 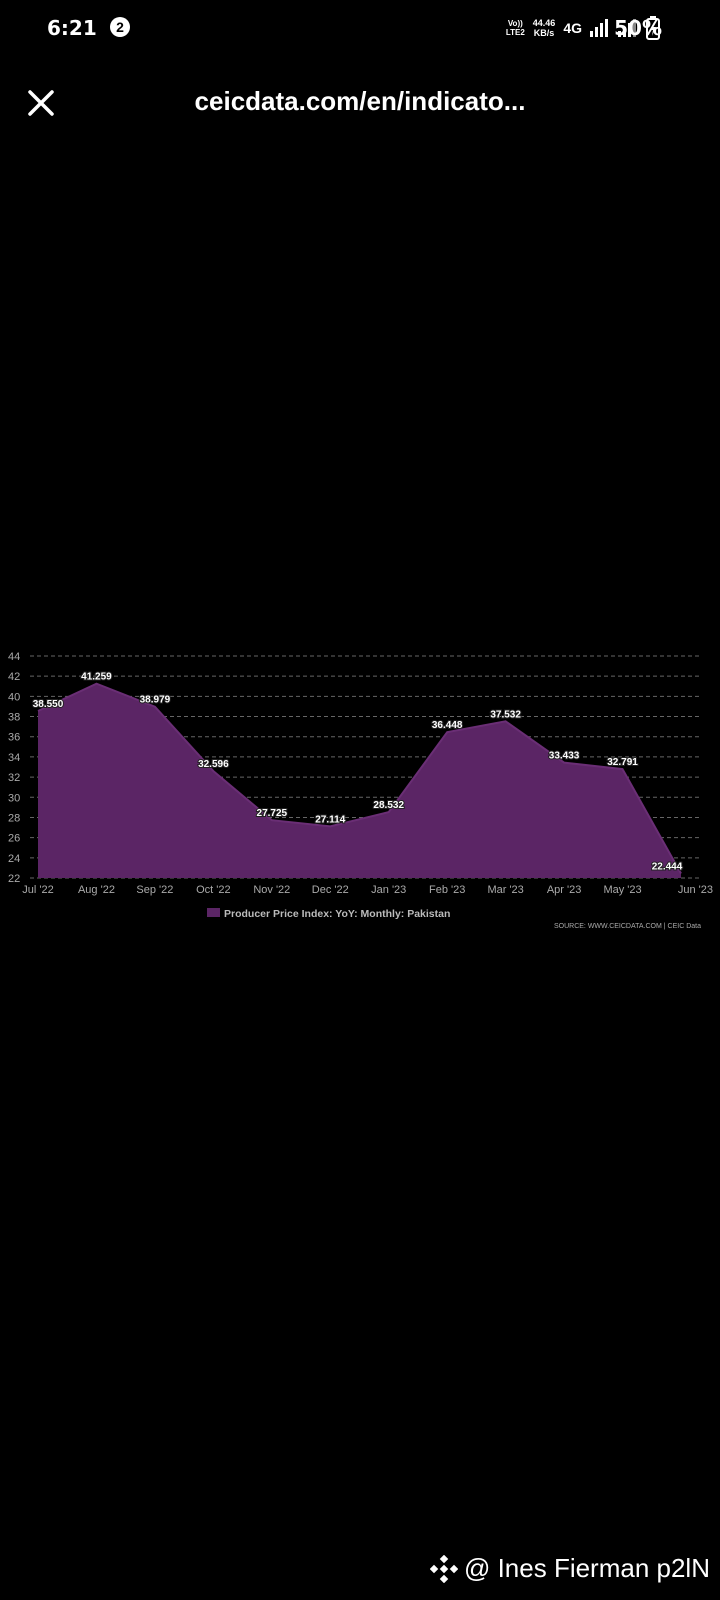 What do you see at coordinates (14, 798) in the screenshot?
I see `y-tick-label: 30` at bounding box center [14, 798].